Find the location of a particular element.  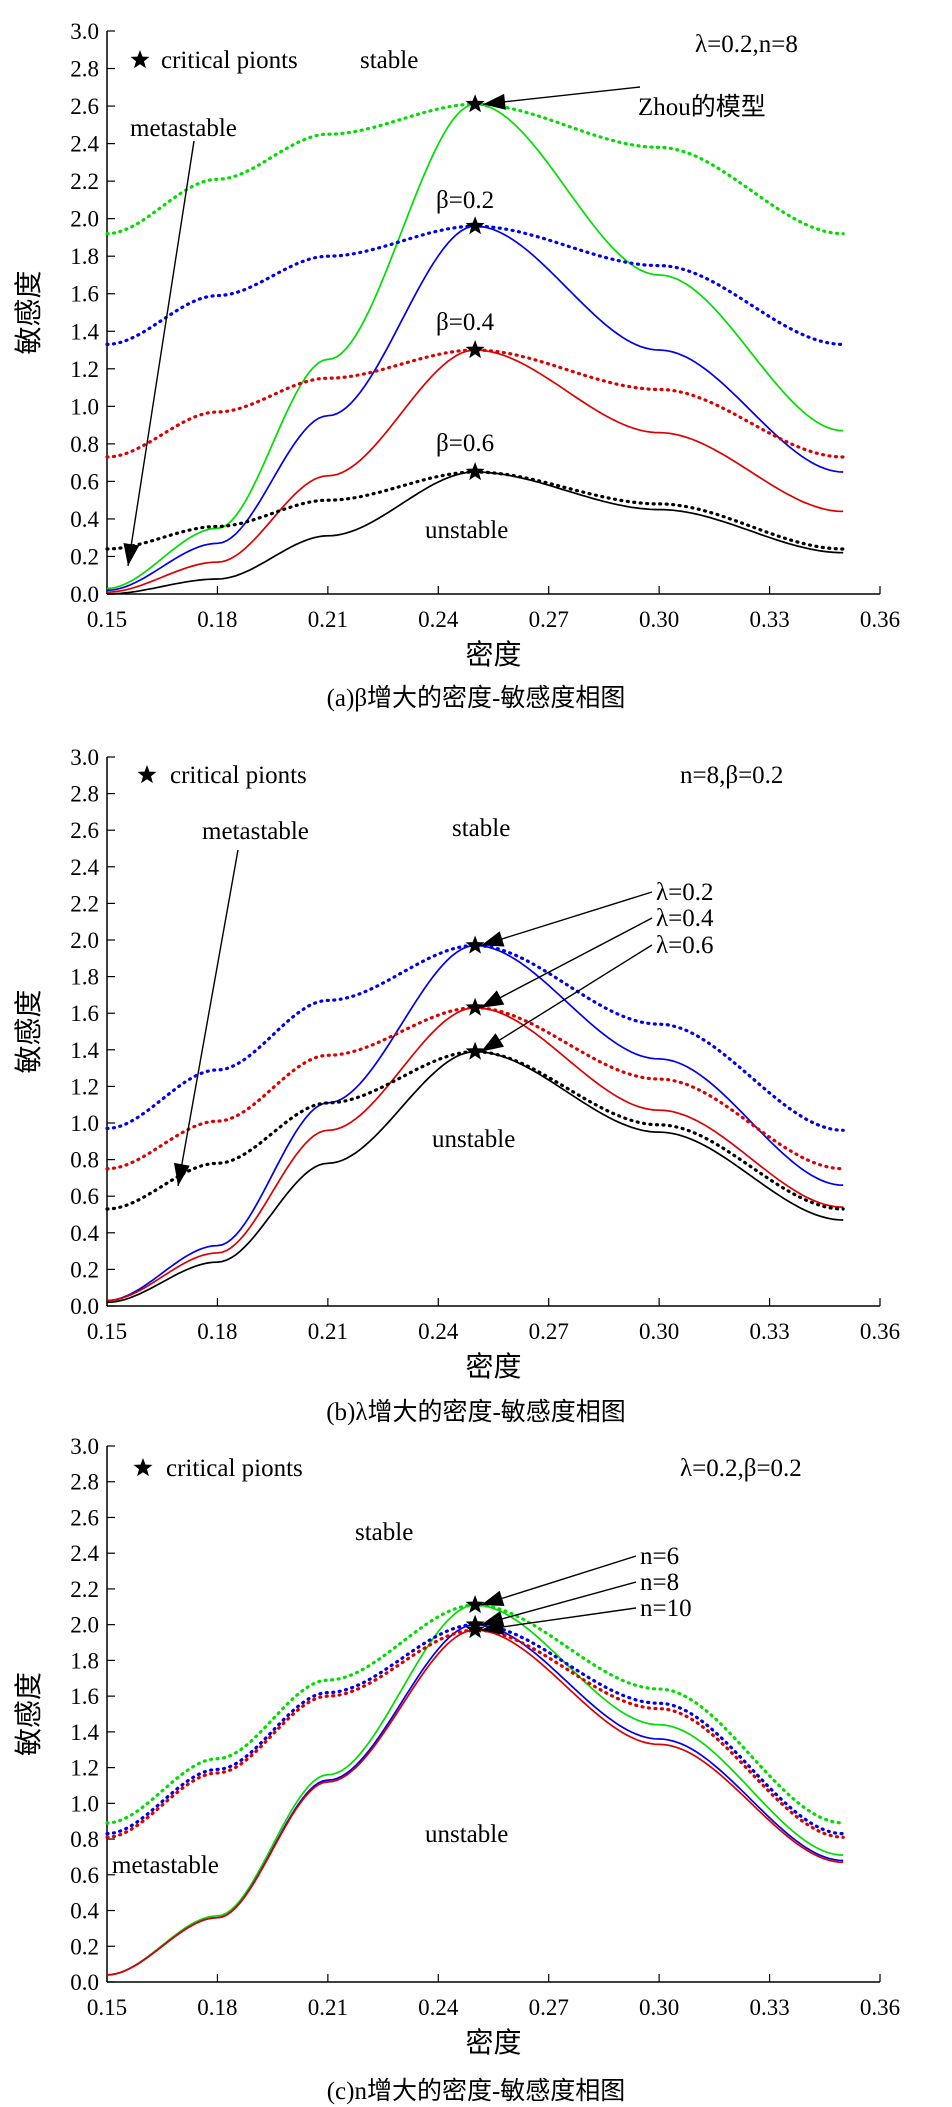

n-label: n=10 is located at coordinates (666, 1608).